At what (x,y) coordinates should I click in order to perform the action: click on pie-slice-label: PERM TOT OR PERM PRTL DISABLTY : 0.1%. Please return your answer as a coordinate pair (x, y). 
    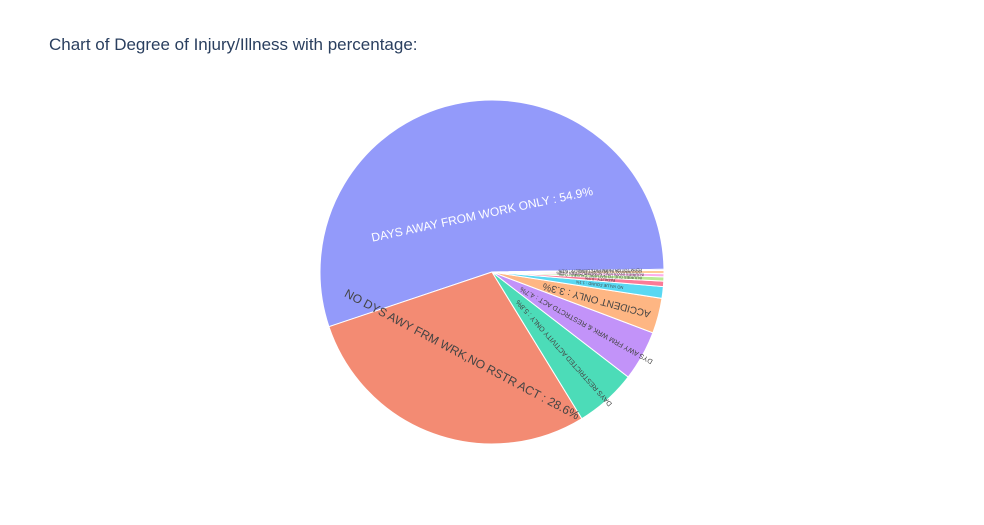
    Looking at the image, I should click on (600, 271).